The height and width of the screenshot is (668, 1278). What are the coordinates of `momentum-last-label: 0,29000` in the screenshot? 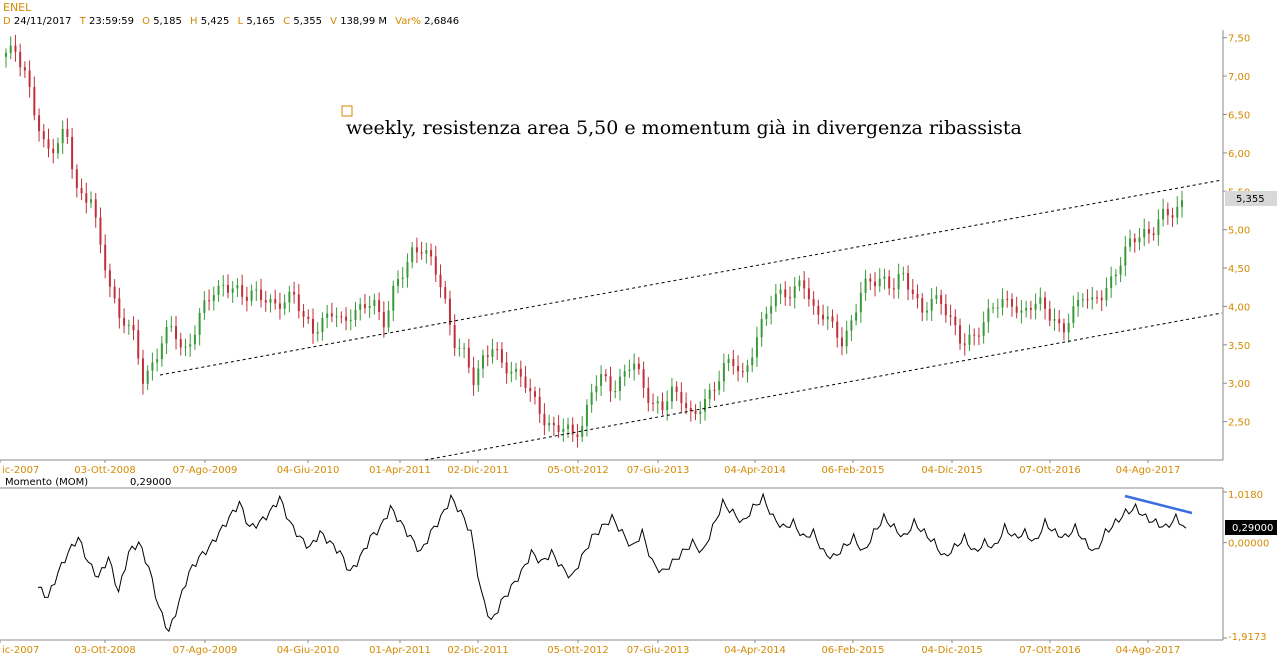 It's located at (1252, 528).